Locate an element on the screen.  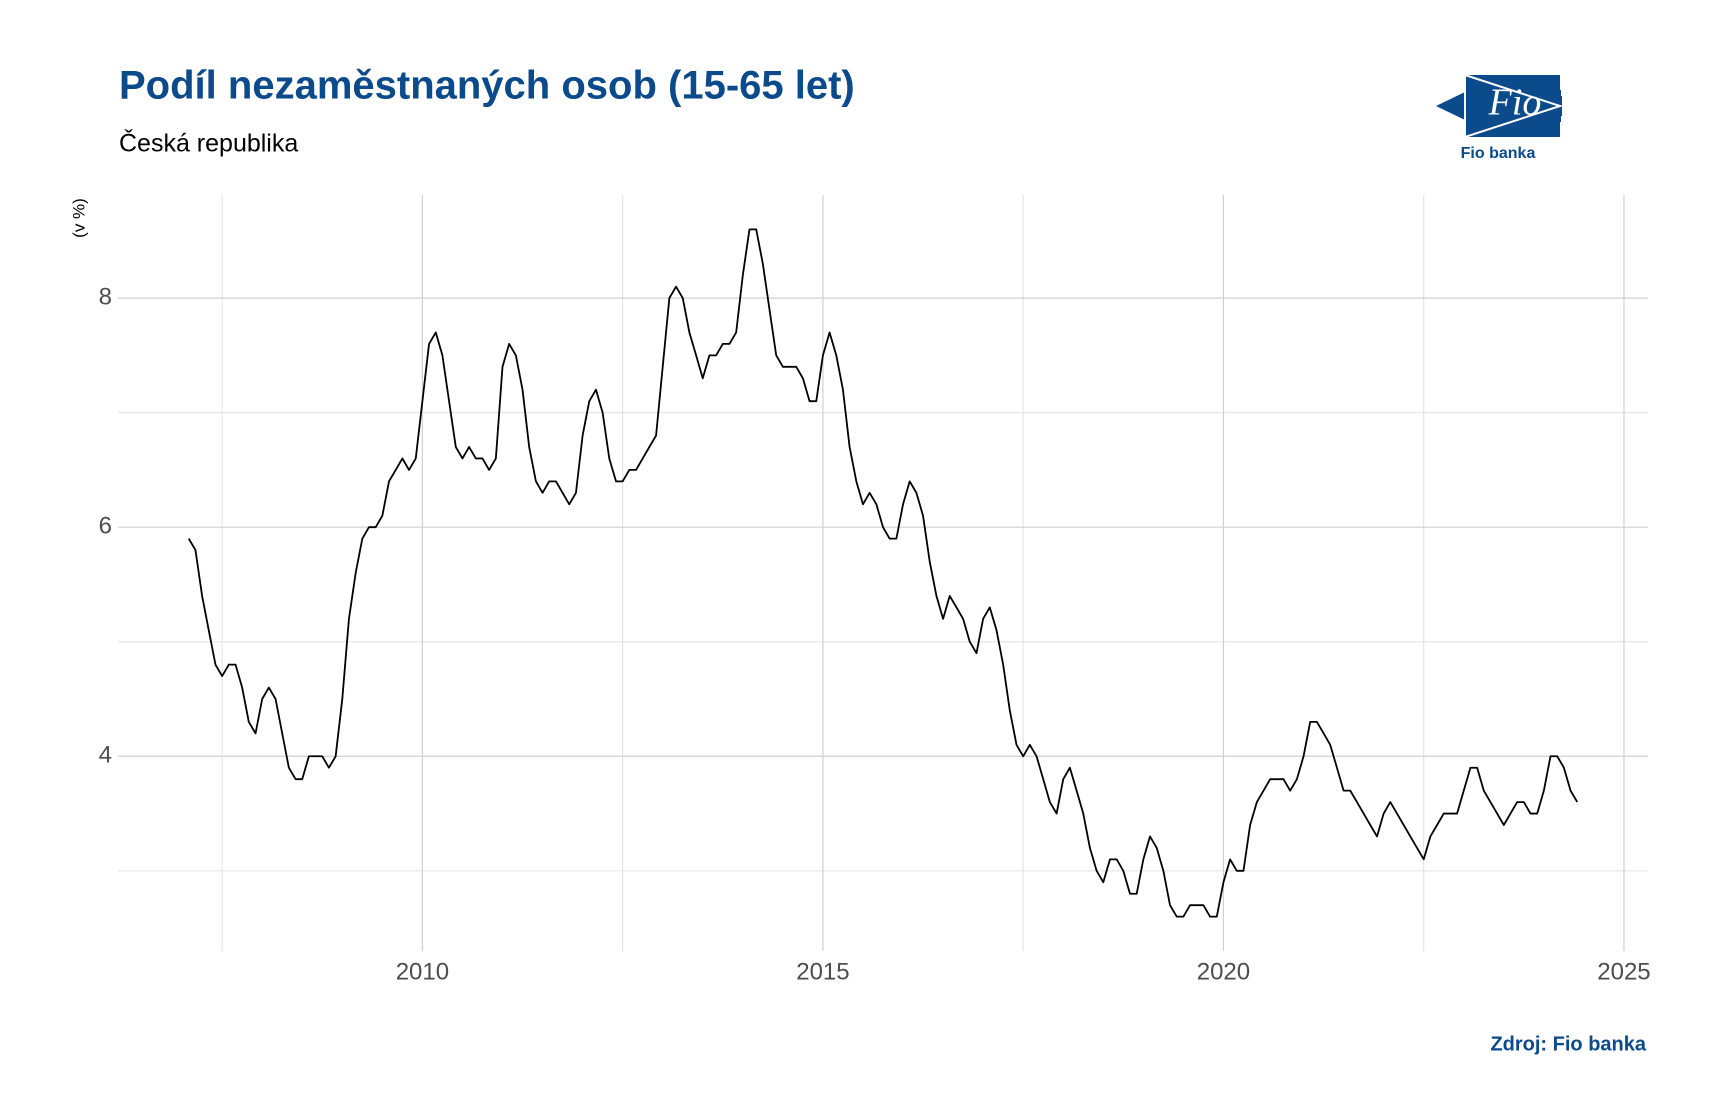
y-tick-label: 6 is located at coordinates (105, 526).